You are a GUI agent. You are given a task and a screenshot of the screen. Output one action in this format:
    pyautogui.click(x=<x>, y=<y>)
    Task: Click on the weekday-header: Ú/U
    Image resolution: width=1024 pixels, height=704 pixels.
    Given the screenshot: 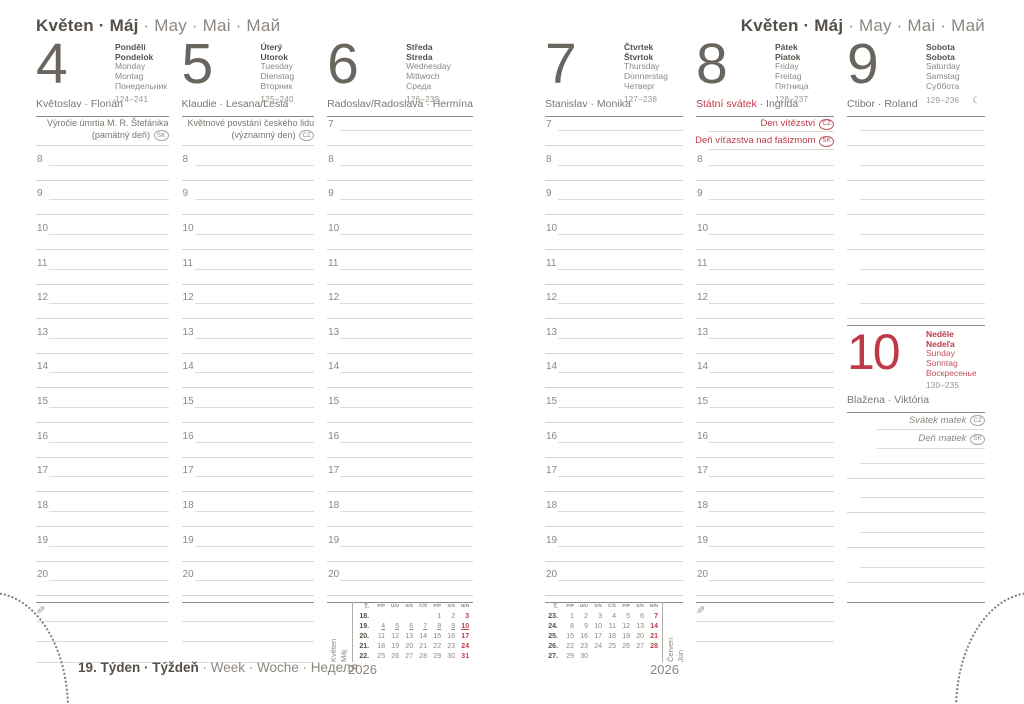 What is the action you would take?
    pyautogui.click(x=395, y=607)
    